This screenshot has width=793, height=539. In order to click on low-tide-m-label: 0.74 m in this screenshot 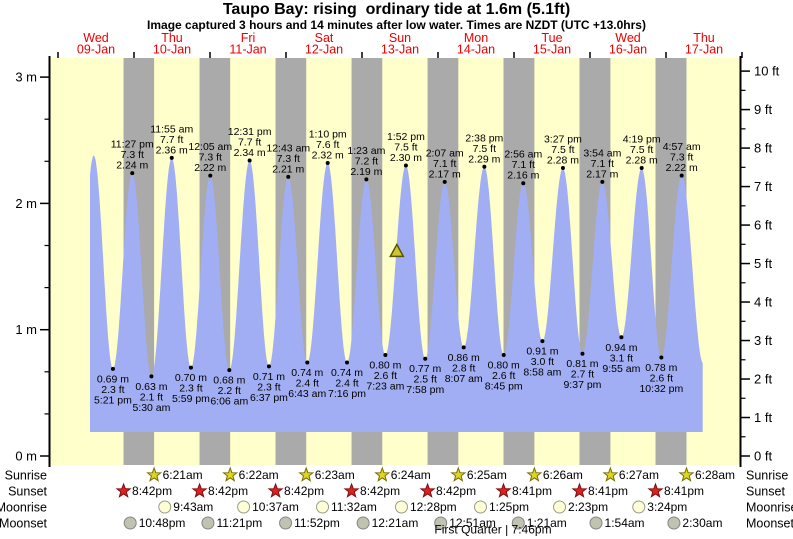, I will do `click(347, 373)`.